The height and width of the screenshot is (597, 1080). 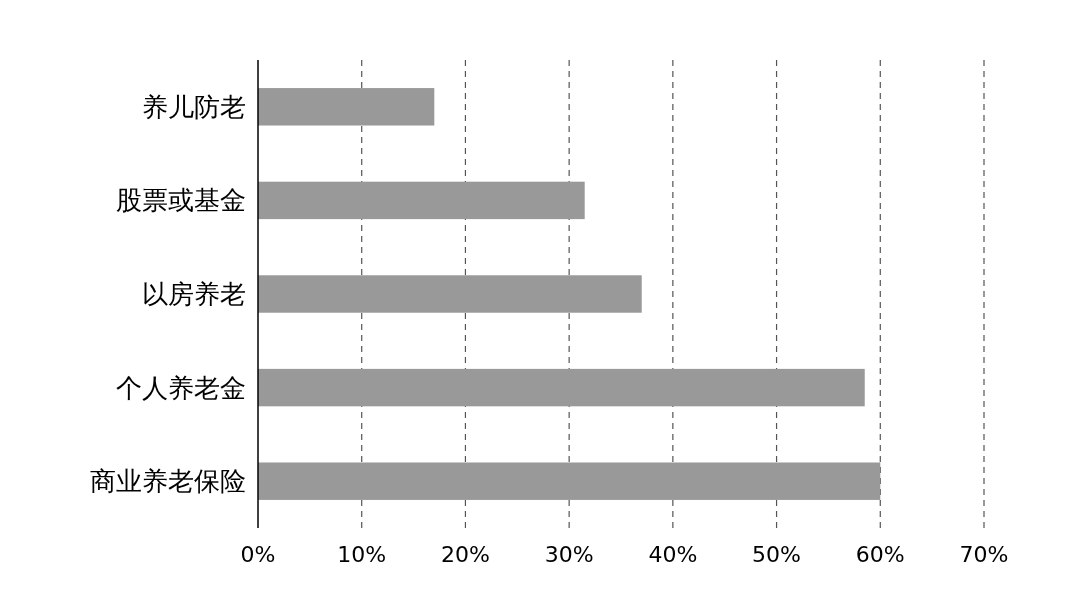 What do you see at coordinates (258, 554) in the screenshot?
I see `x-tick-label: 0%` at bounding box center [258, 554].